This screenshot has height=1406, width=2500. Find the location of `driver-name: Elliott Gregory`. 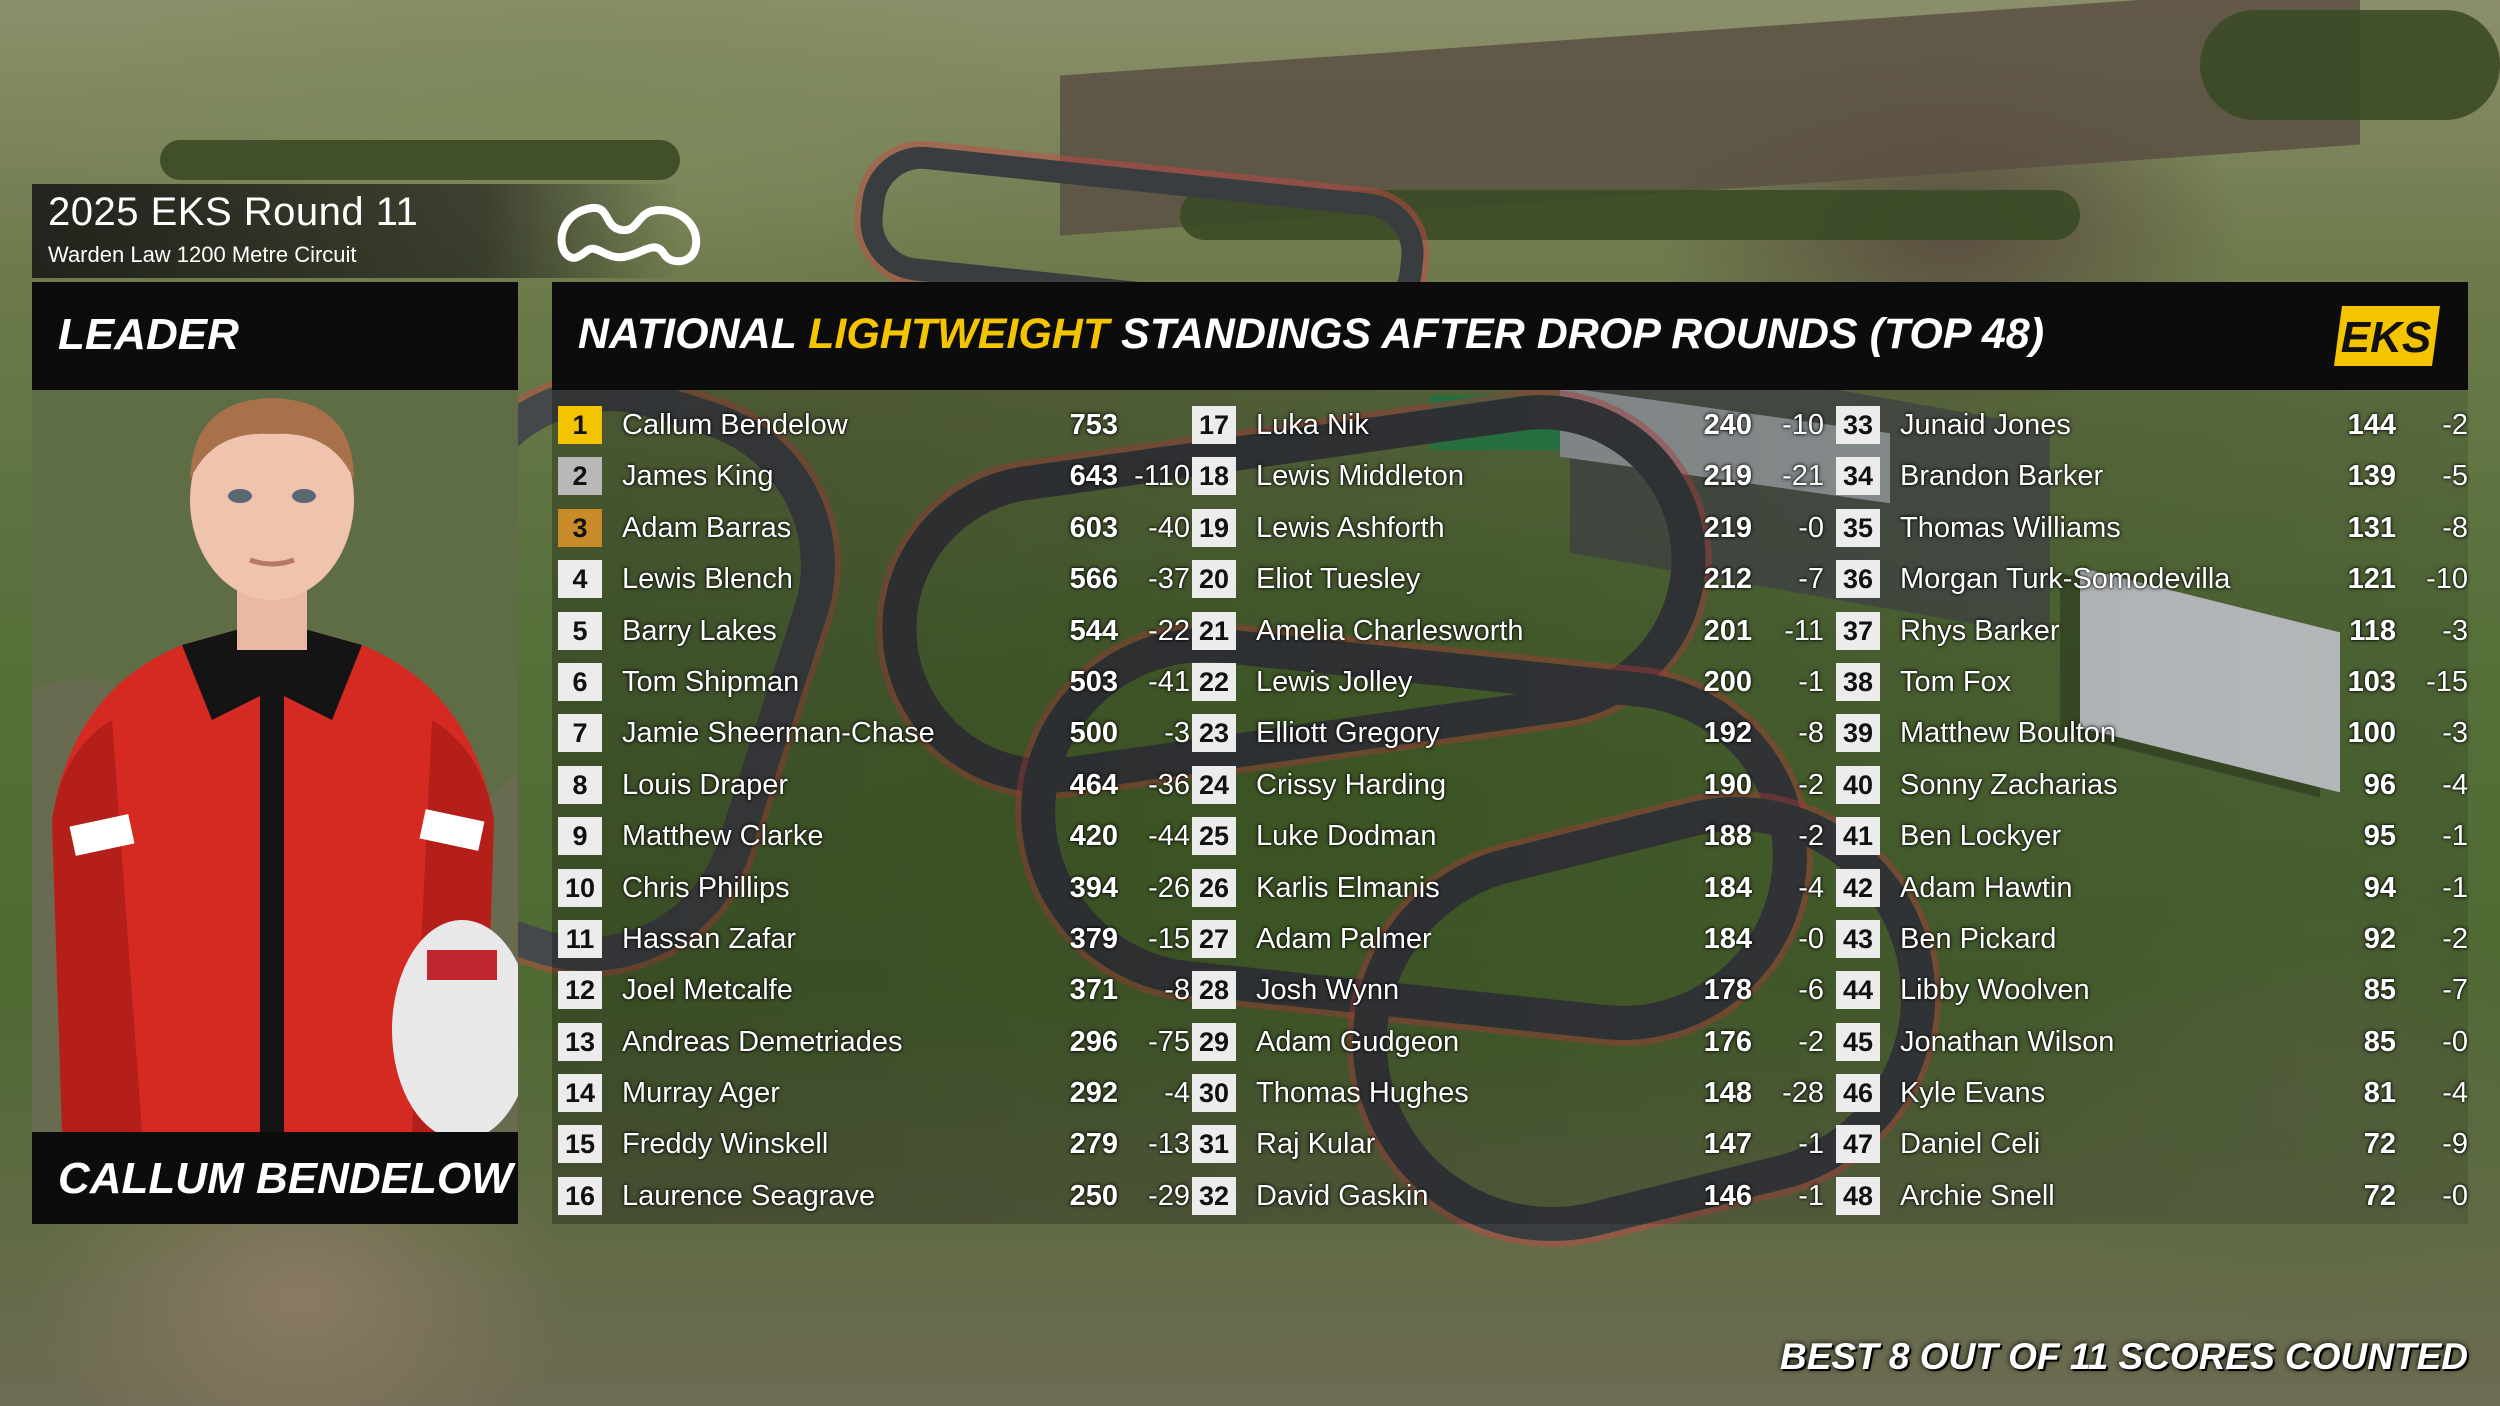

driver-name: Elliott Gregory is located at coordinates (1348, 733).